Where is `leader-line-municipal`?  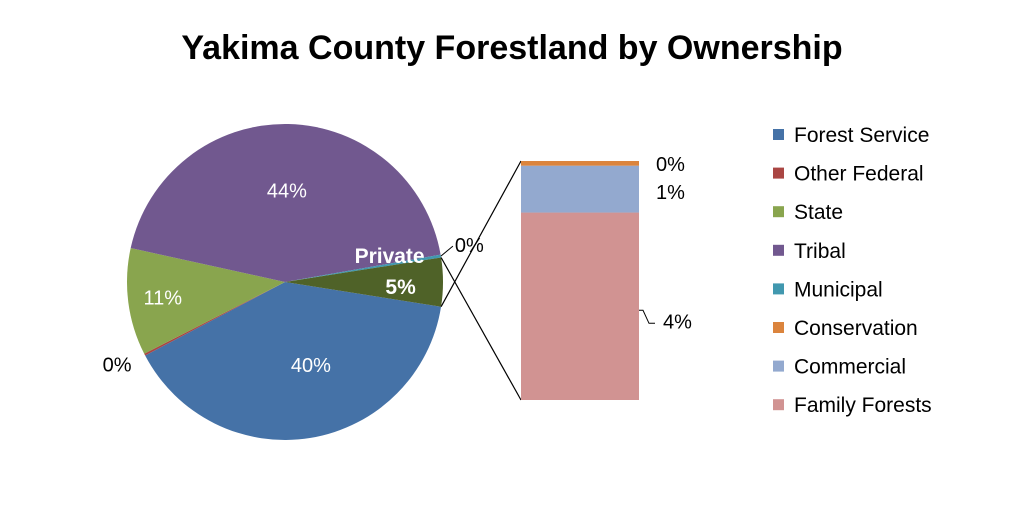 leader-line-municipal is located at coordinates (447, 251).